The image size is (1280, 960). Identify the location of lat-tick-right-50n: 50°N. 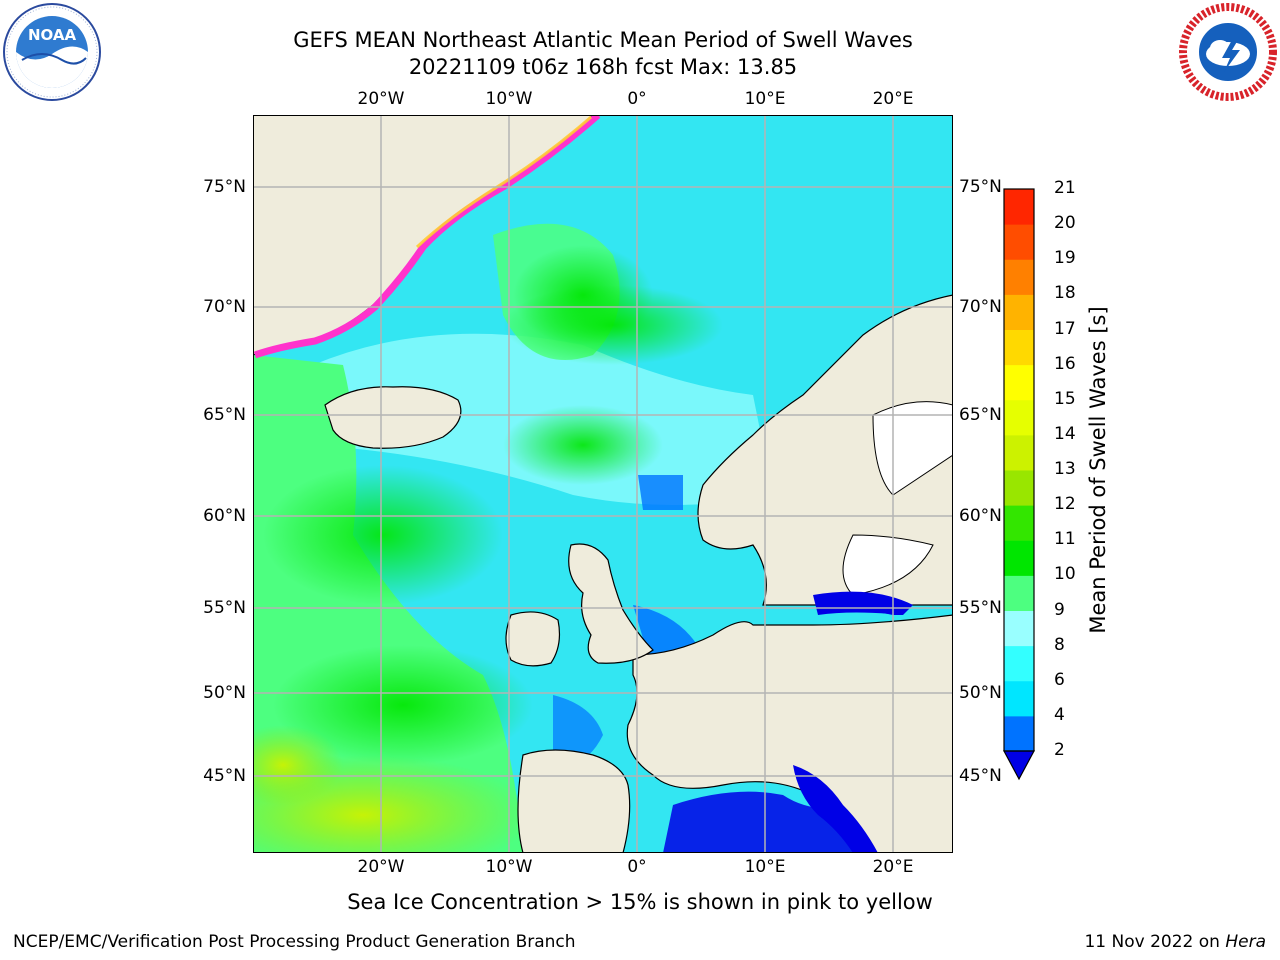
(980, 693).